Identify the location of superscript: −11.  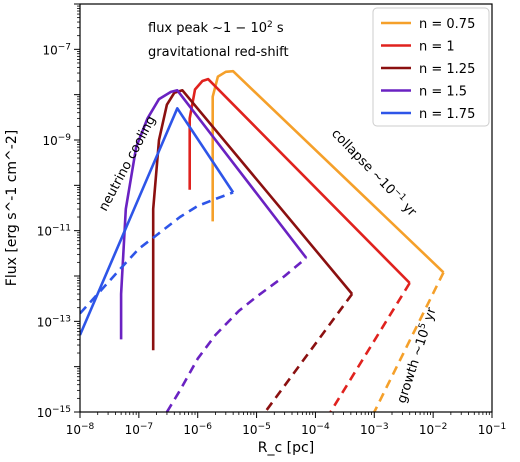
(61, 229).